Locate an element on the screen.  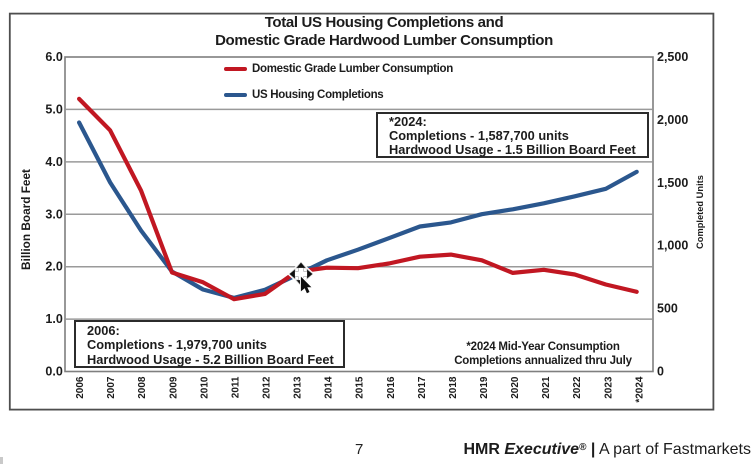
svg-text: 2010 is located at coordinates (204, 387).